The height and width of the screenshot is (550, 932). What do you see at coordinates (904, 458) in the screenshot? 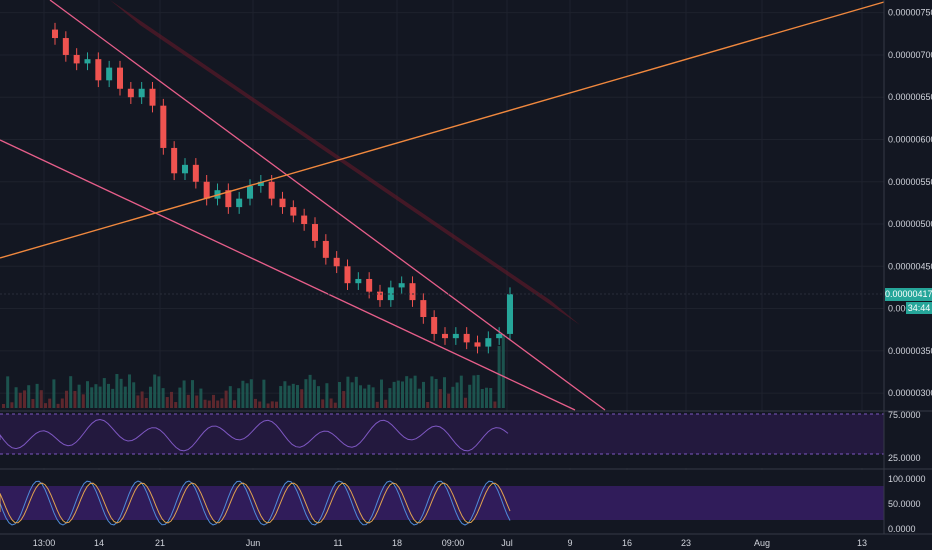
I see `rsi-tick-25: 25.0000` at bounding box center [904, 458].